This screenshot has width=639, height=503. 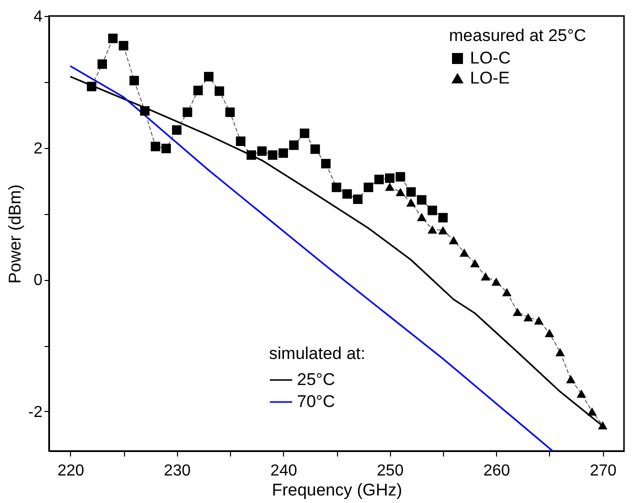 What do you see at coordinates (490, 58) in the screenshot?
I see `legend-label: LO-C` at bounding box center [490, 58].